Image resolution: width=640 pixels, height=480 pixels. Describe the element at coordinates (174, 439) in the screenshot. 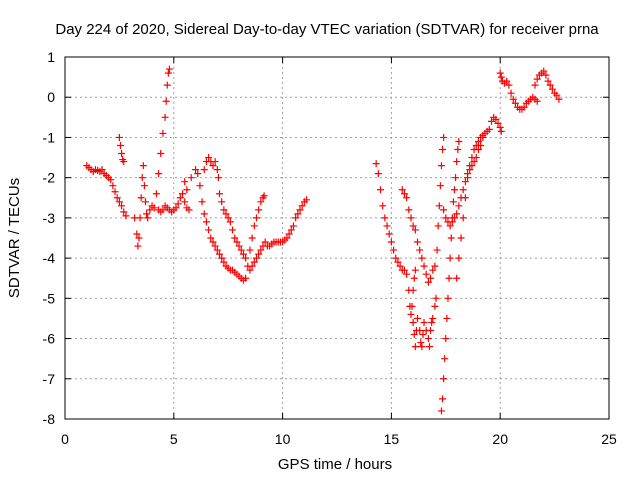

I see `x-tick-label: 5` at that location.